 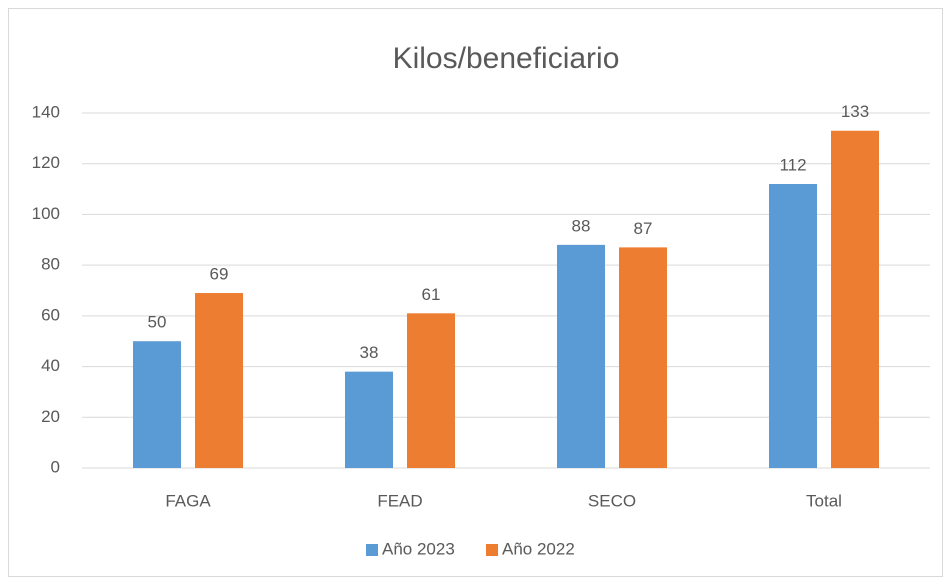 What do you see at coordinates (538, 548) in the screenshot?
I see `legend-label: Año 2022` at bounding box center [538, 548].